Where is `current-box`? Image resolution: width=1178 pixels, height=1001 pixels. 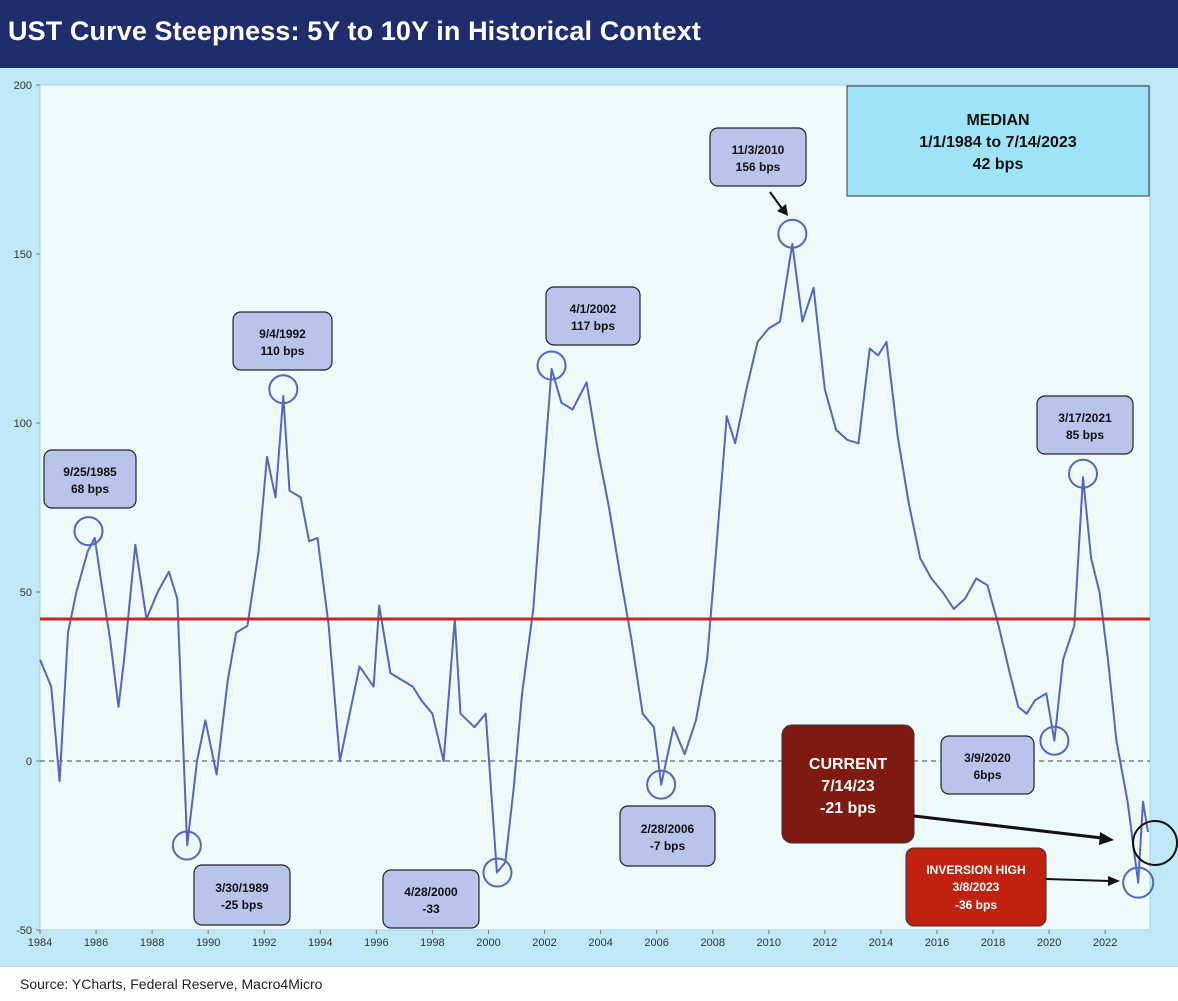
current-box is located at coordinates (848, 784).